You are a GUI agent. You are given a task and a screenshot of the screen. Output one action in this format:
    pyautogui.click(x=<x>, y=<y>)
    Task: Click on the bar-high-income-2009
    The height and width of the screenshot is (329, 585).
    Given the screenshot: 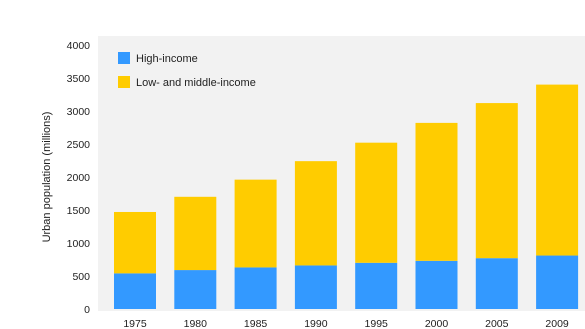 What is the action you would take?
    pyautogui.click(x=557, y=282)
    